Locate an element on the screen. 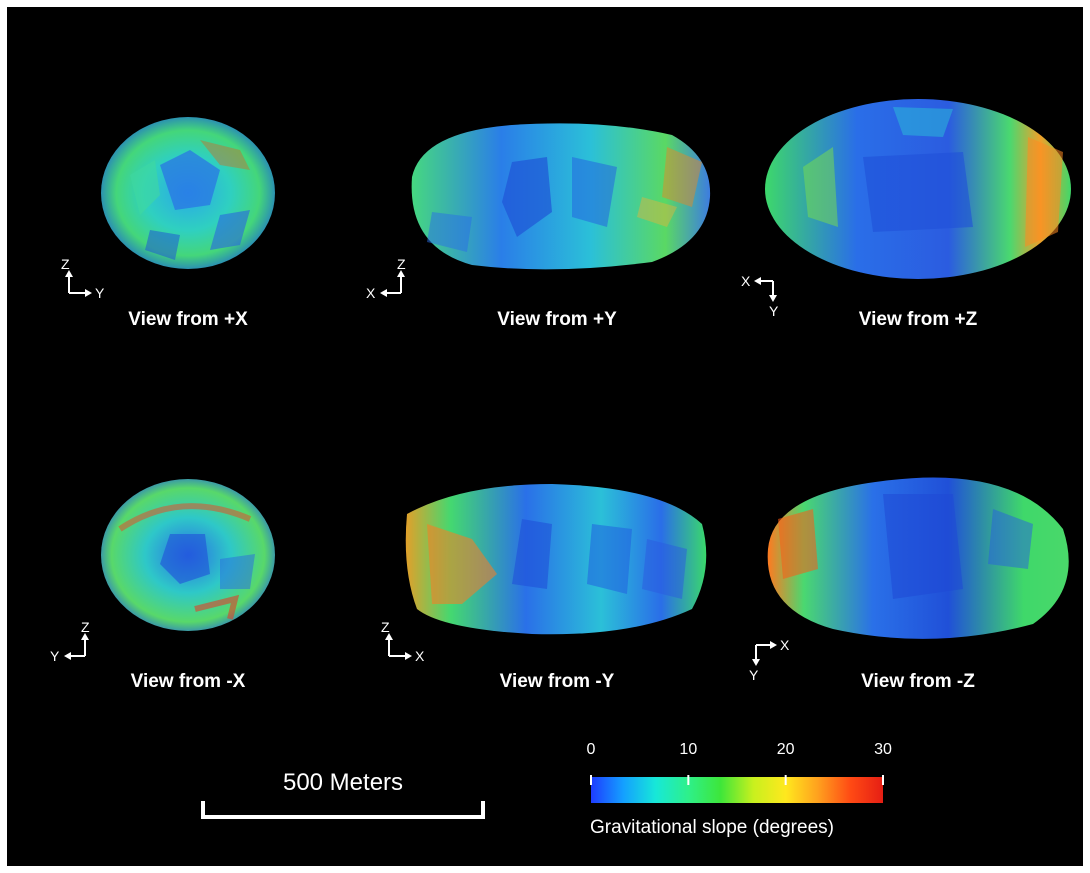 The image size is (1090, 873). asteroid-shape-plus-x is located at coordinates (188, 193).